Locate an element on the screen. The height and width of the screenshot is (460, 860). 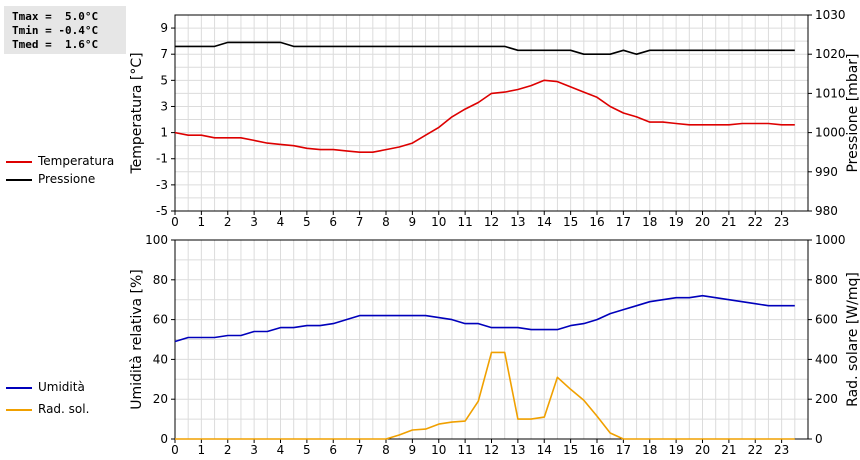
y-tick-label-right: 400 is located at coordinates (826, 359).